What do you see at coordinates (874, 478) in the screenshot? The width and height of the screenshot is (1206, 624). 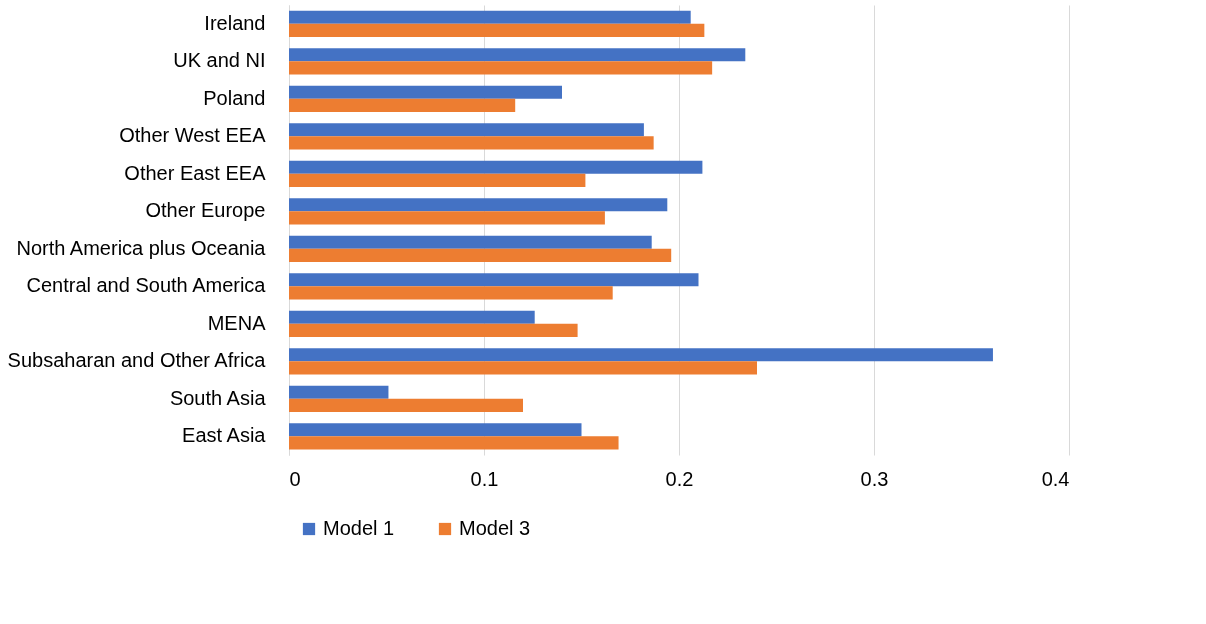 I see `x-tick-label: 0.3` at bounding box center [874, 478].